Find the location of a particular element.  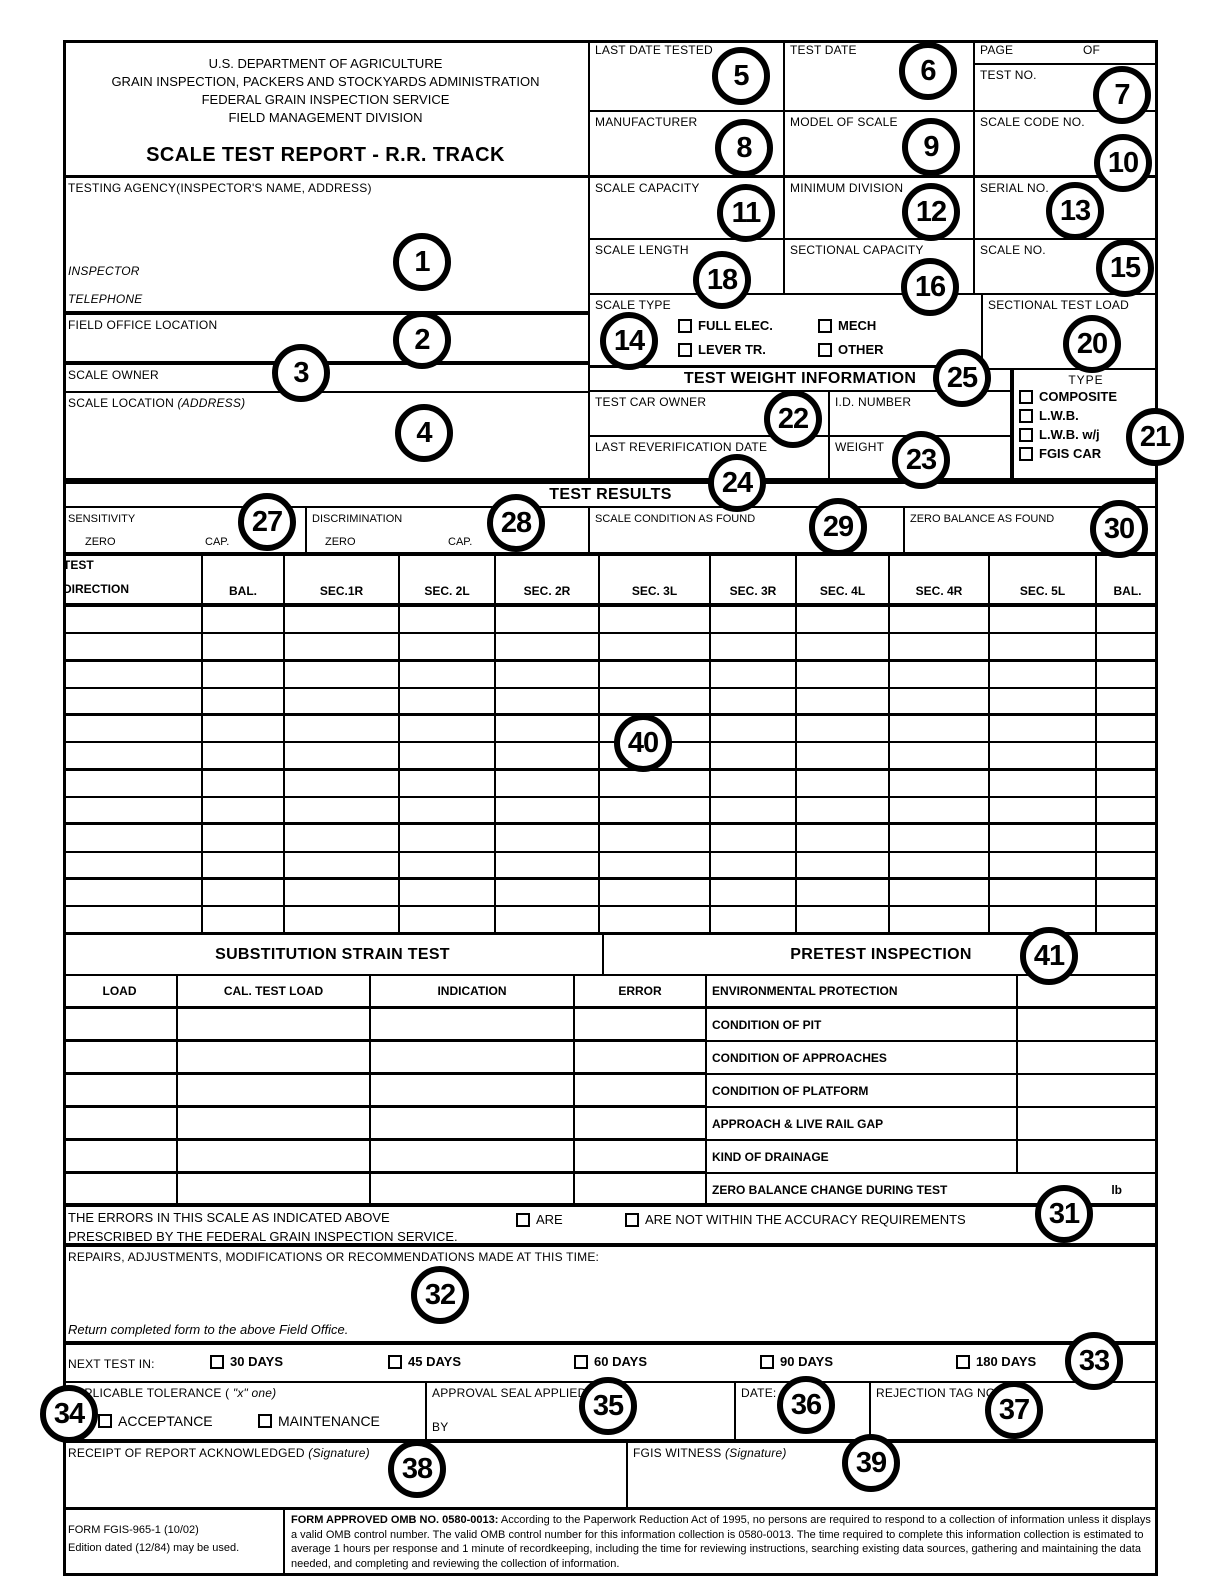

field-last-date-tested: LAST DATE TESTED is located at coordinates (687, 76).